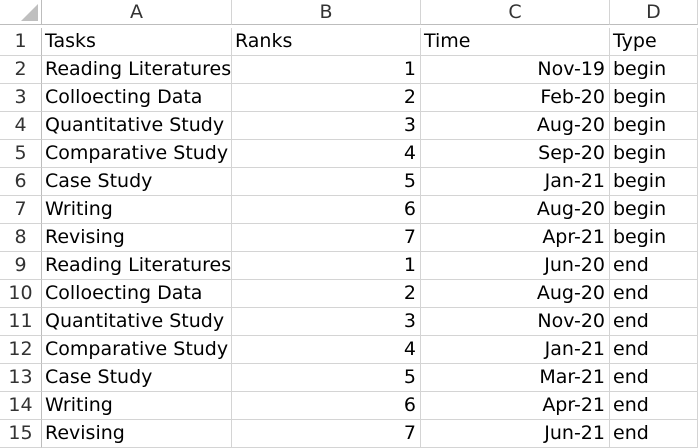 Image resolution: width=698 pixels, height=448 pixels. Describe the element at coordinates (326, 182) in the screenshot. I see `cell-b-row-6: 5` at that location.